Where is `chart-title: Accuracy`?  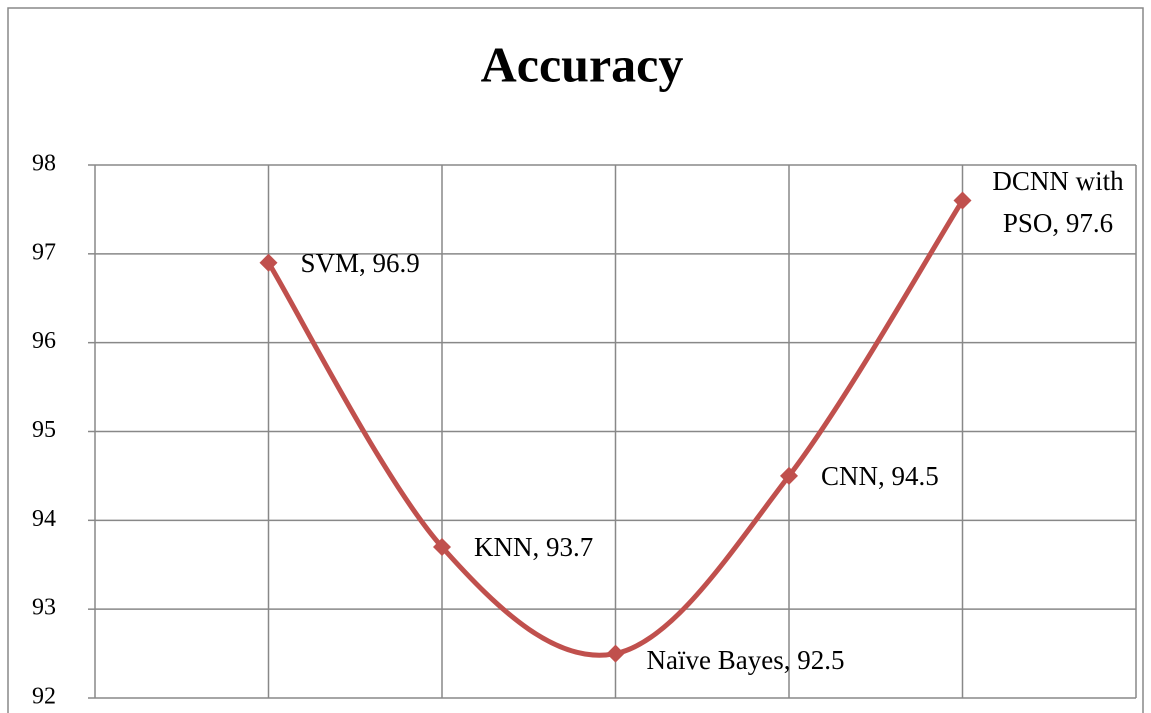
chart-title: Accuracy is located at coordinates (582, 64).